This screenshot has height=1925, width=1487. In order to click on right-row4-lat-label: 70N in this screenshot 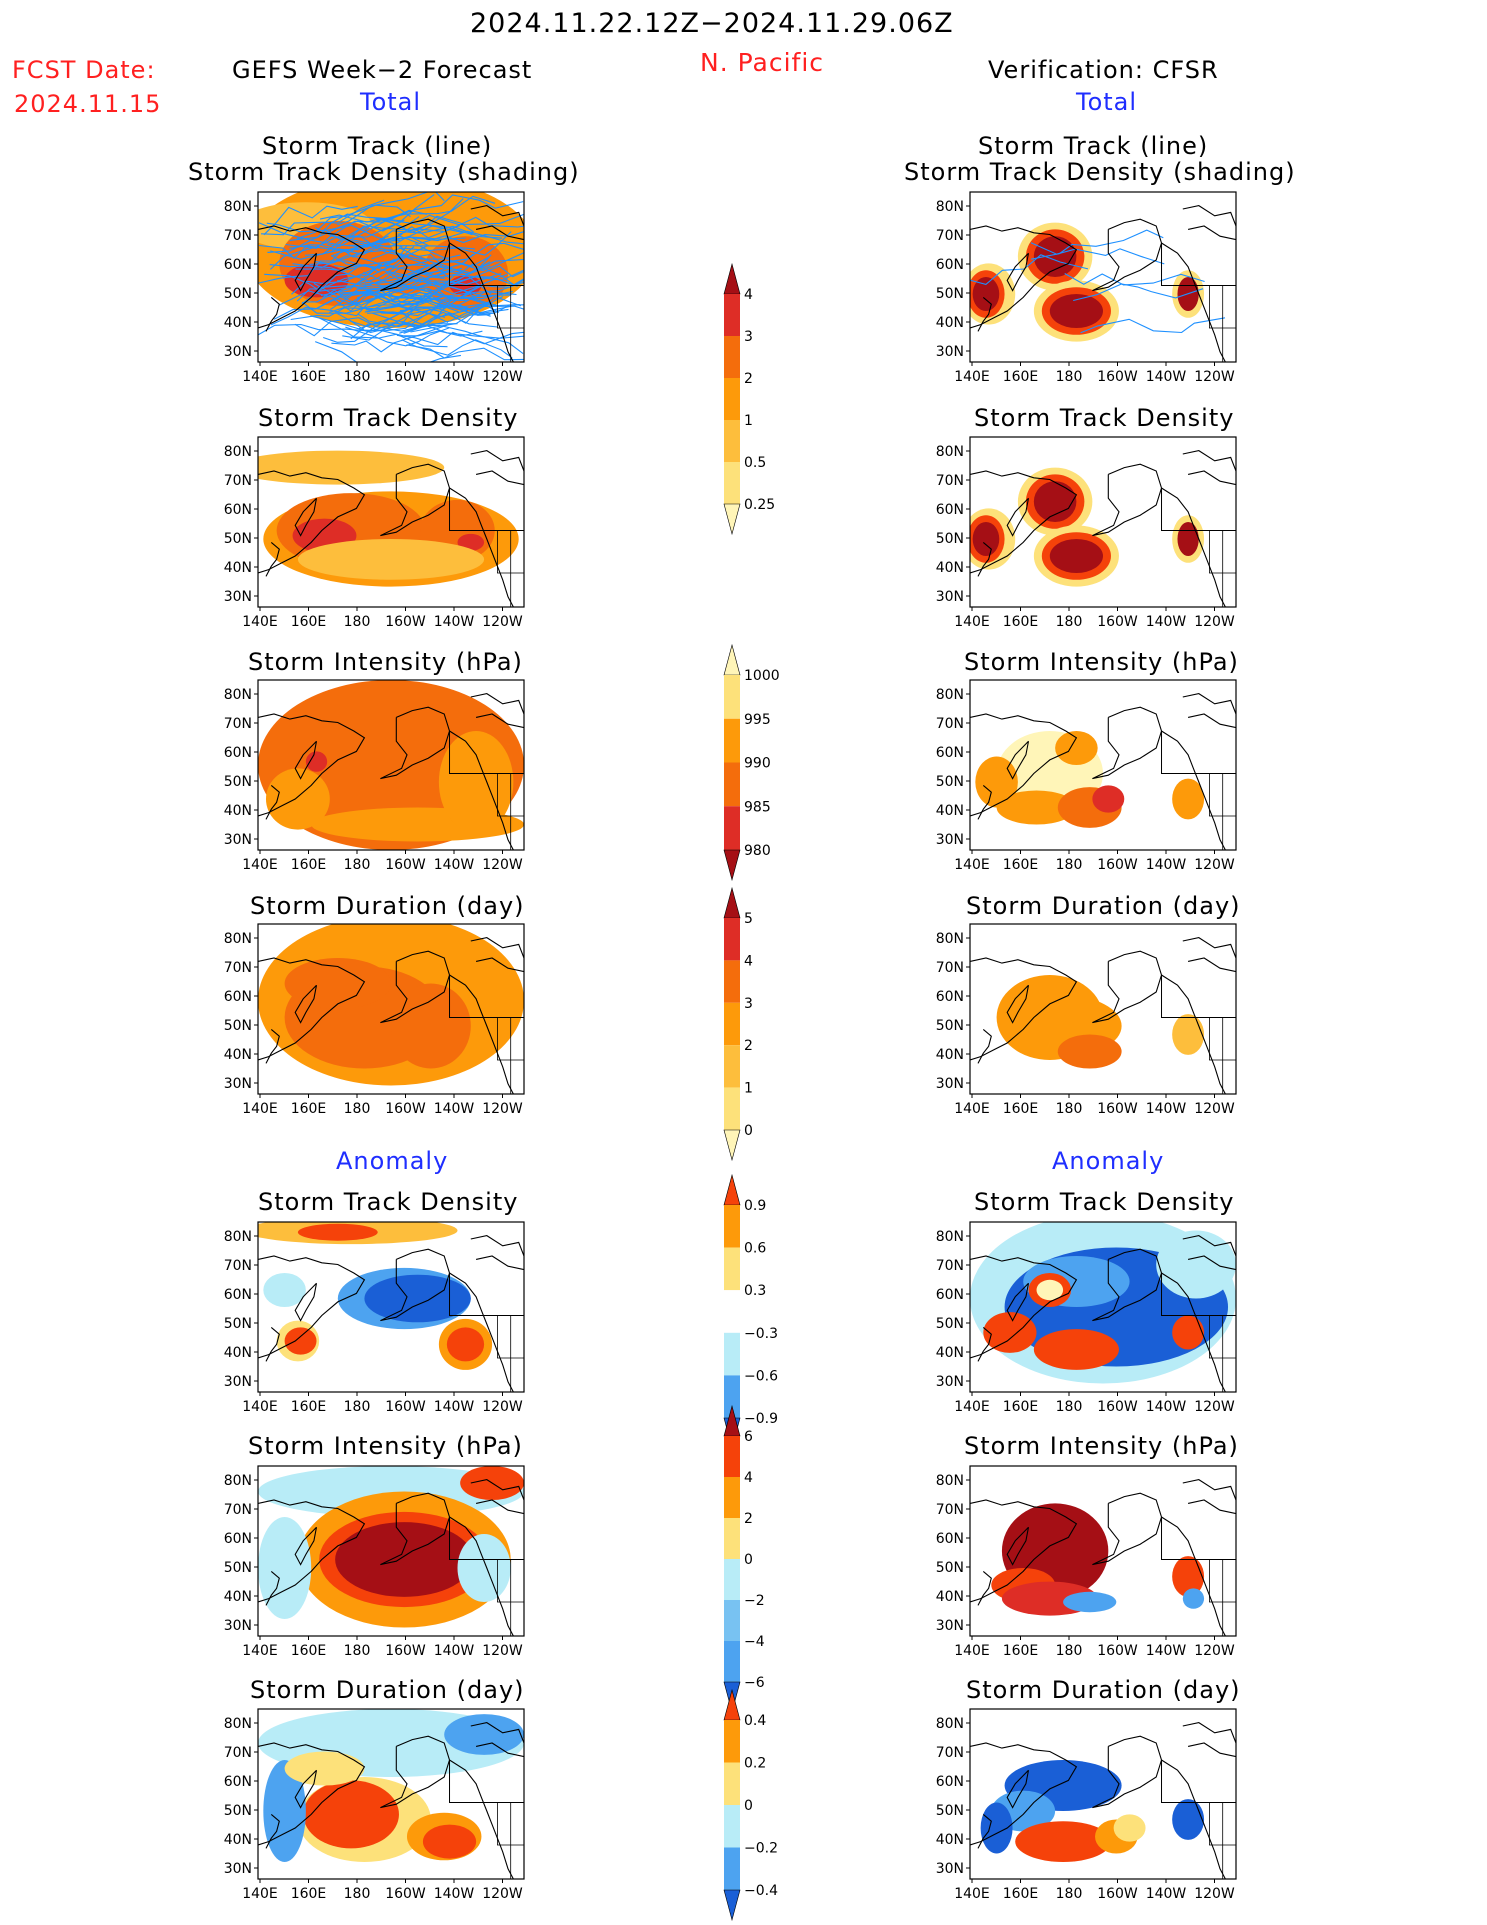, I will do `click(950, 968)`.